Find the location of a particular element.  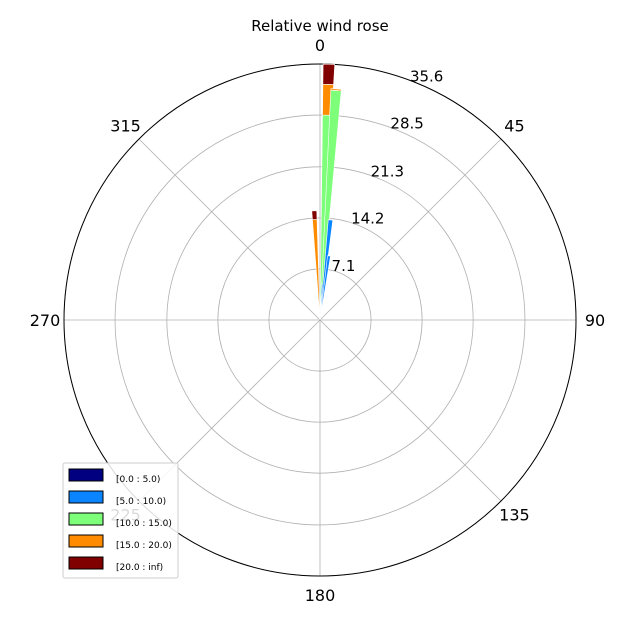

chart-title: Relative wind rose is located at coordinates (320, 26).